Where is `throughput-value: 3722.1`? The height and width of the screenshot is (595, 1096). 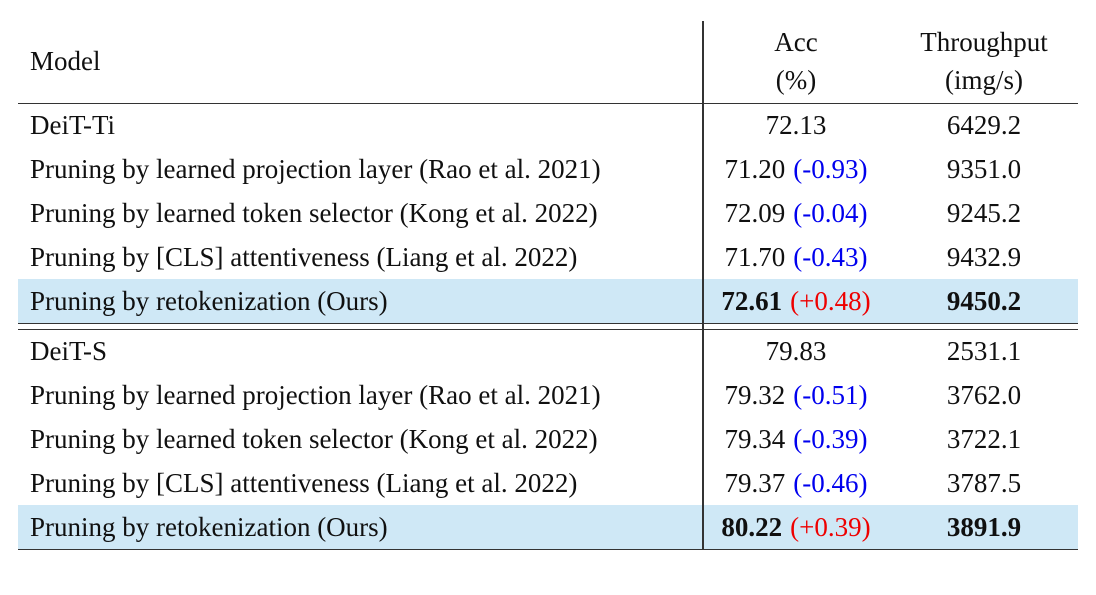
throughput-value: 3722.1 is located at coordinates (984, 438).